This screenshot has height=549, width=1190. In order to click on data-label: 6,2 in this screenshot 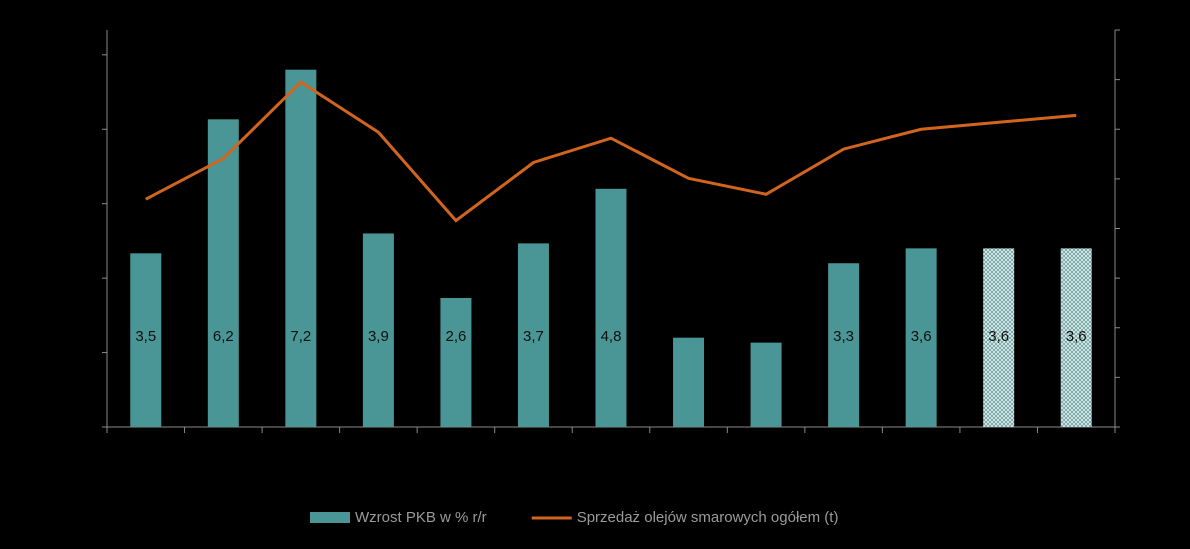, I will do `click(223, 336)`.